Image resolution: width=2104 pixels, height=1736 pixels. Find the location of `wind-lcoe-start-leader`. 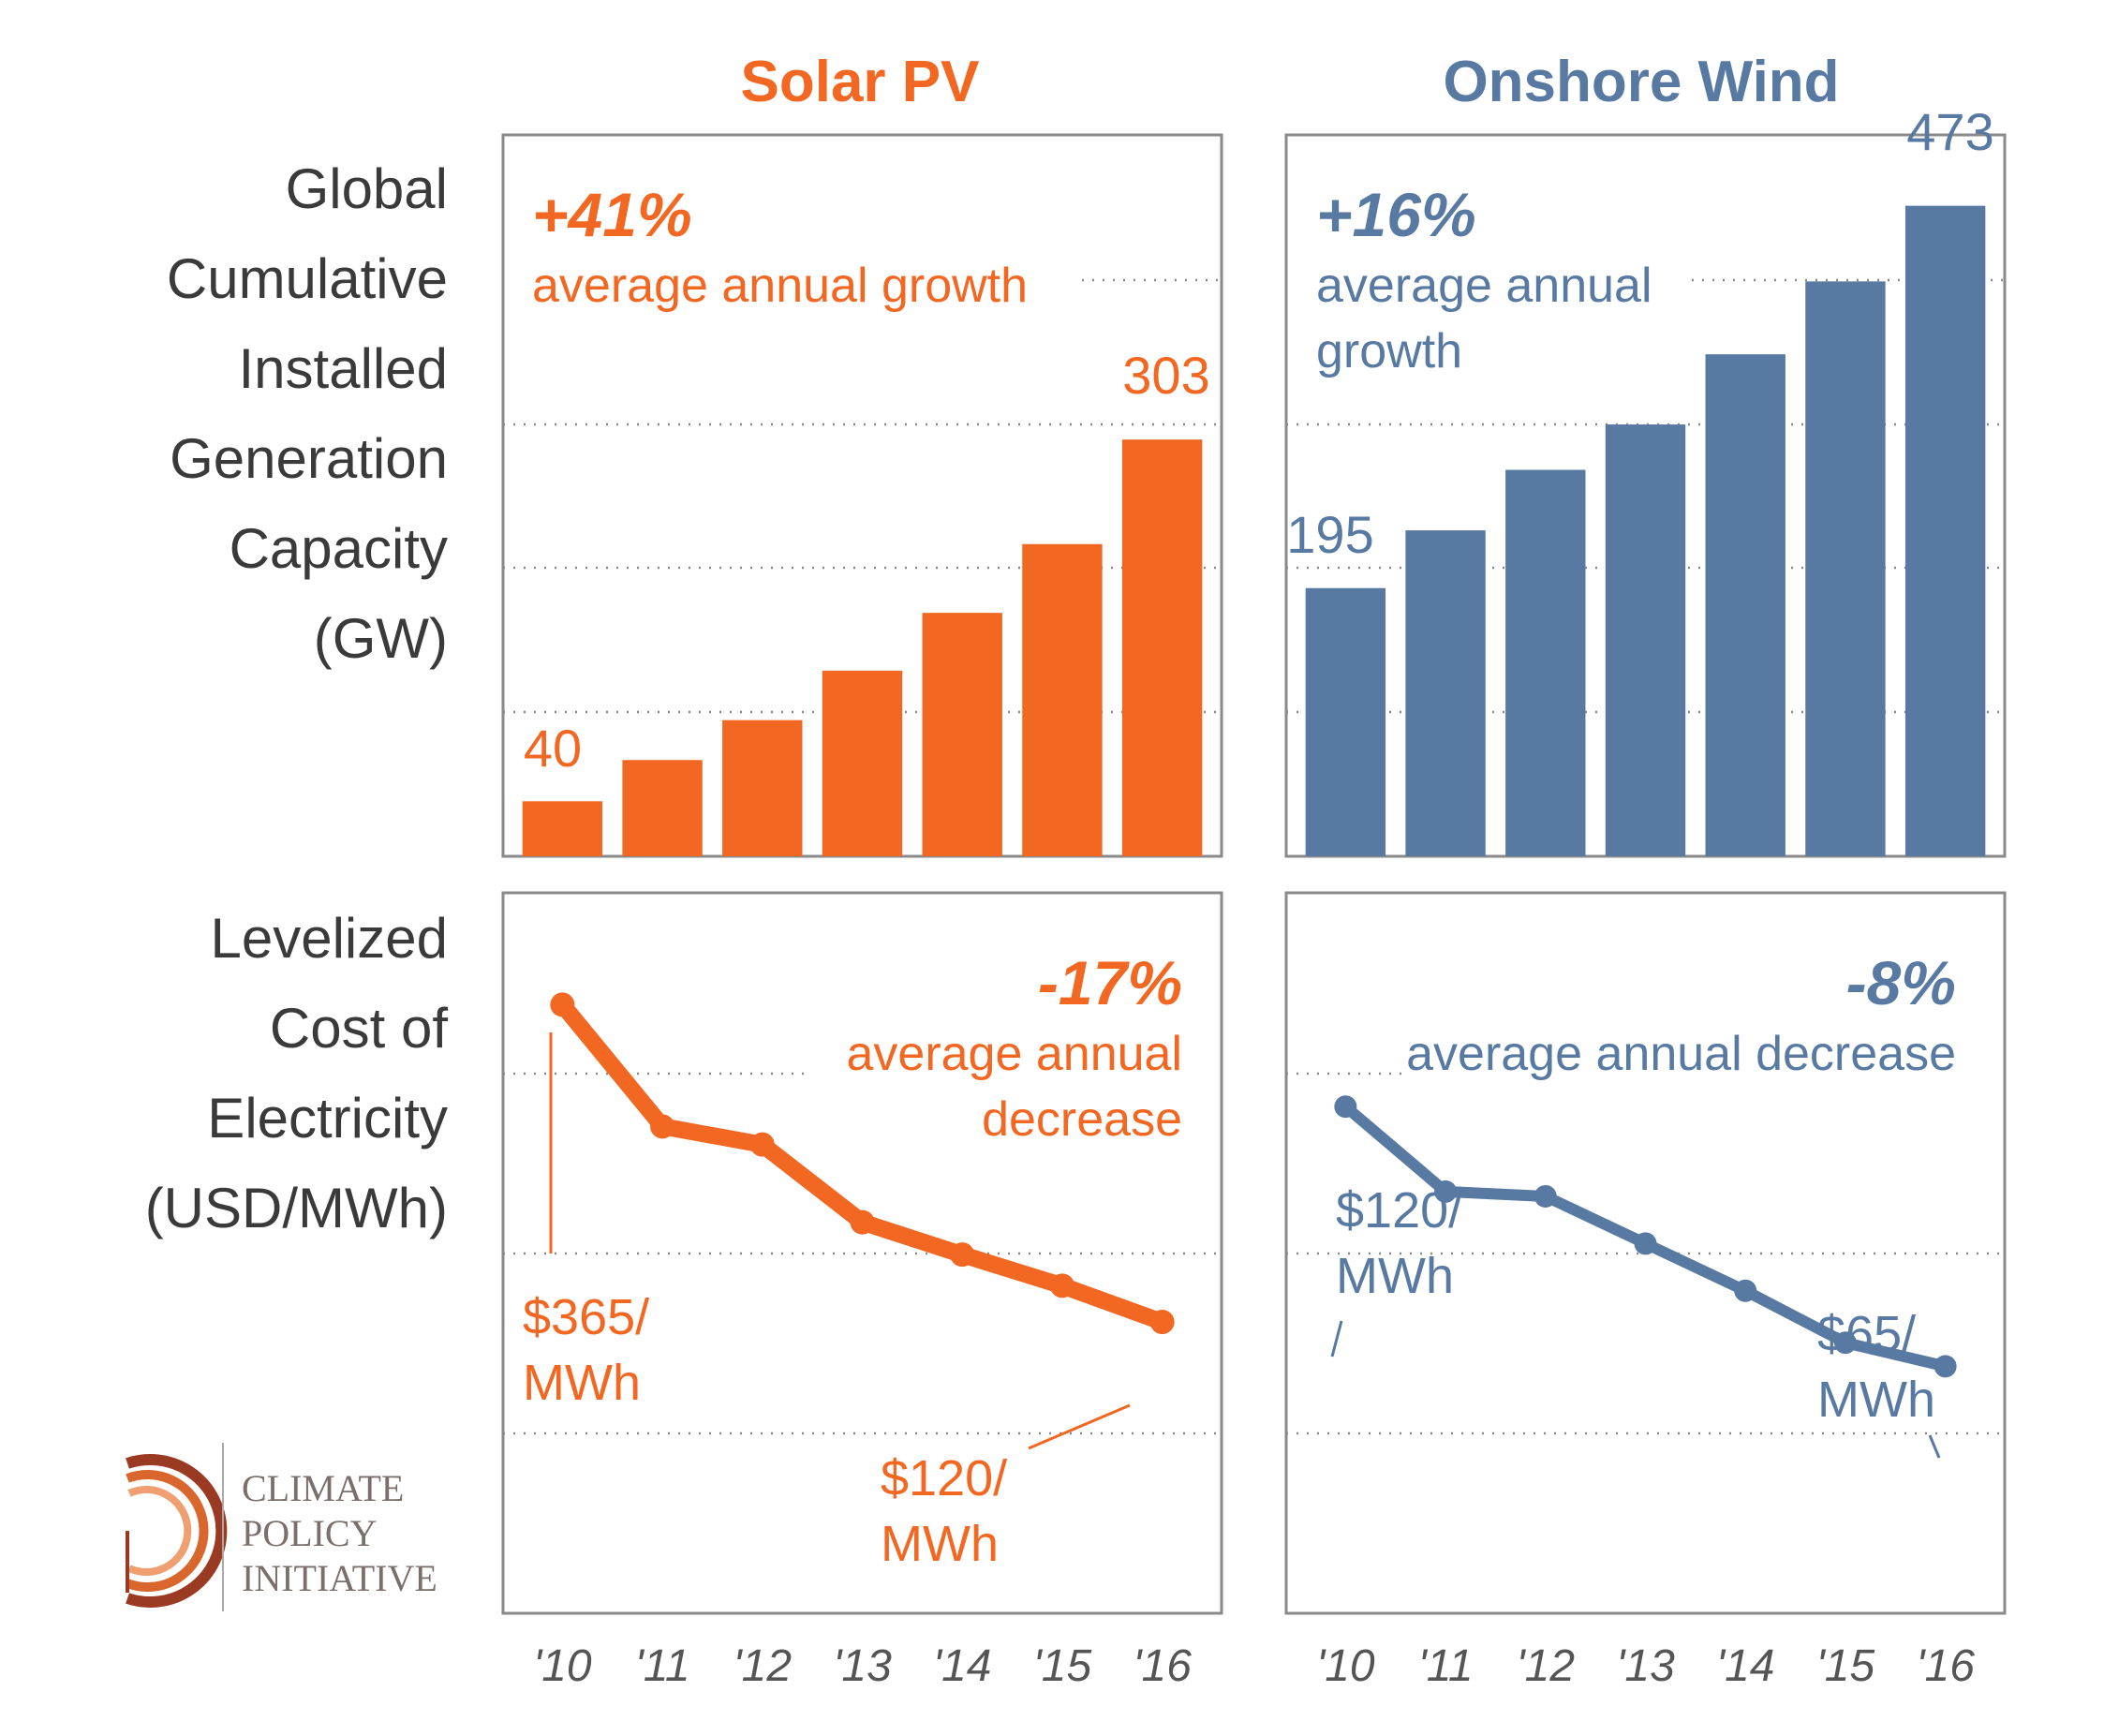

wind-lcoe-start-leader is located at coordinates (1336, 1339).